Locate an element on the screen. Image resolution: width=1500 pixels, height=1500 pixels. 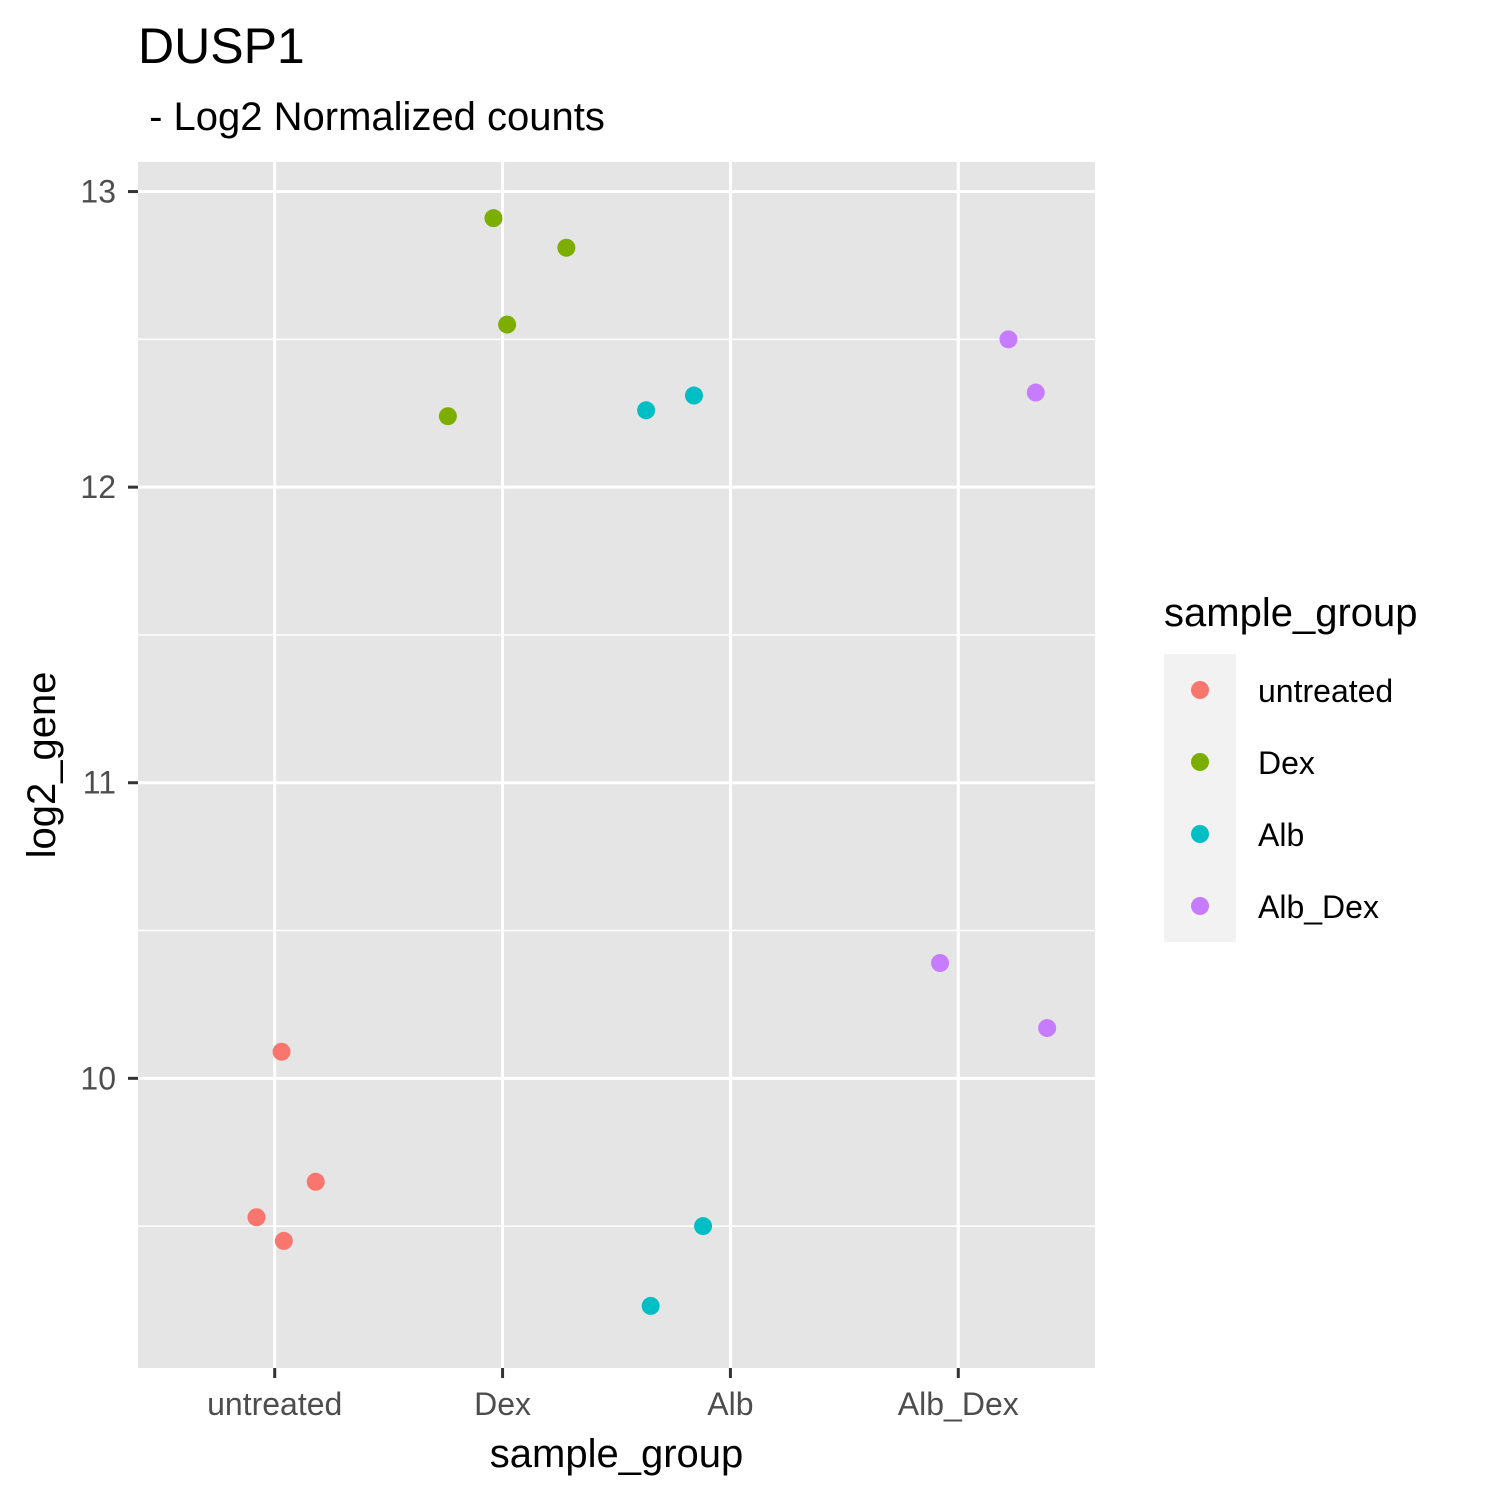
x-axis-label: sample_group is located at coordinates (617, 1454).